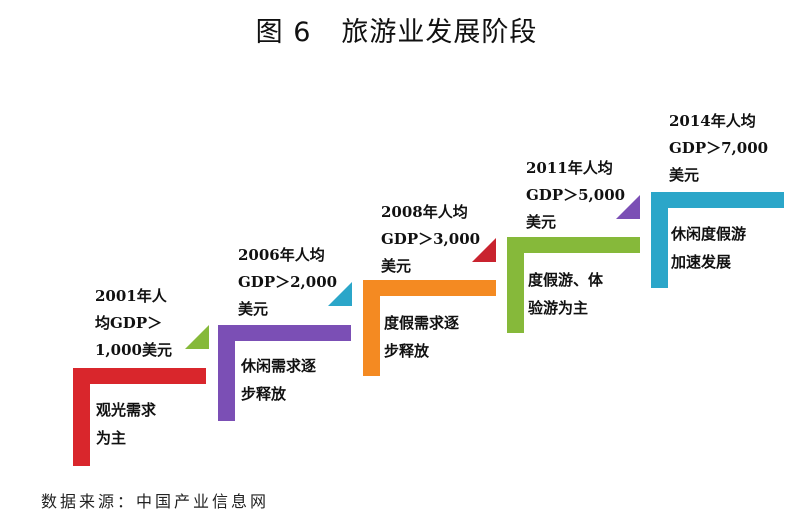 This screenshot has height=520, width=793. I want to click on stage-2001-description: 观光需求 为主, so click(126, 424).